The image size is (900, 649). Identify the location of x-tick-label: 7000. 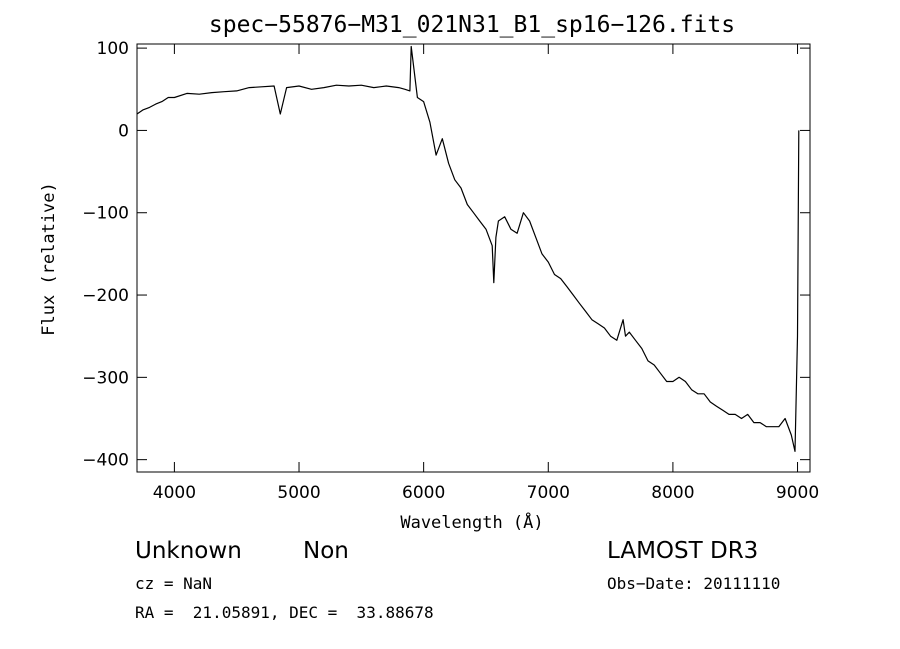
(548, 493).